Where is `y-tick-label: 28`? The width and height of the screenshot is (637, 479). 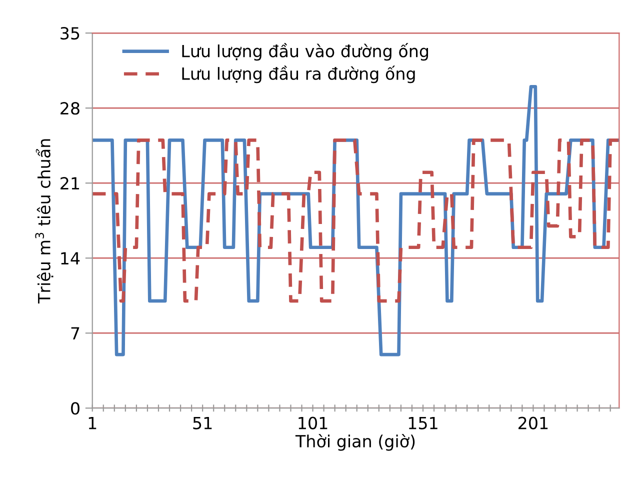
y-tick-label: 28 is located at coordinates (70, 108).